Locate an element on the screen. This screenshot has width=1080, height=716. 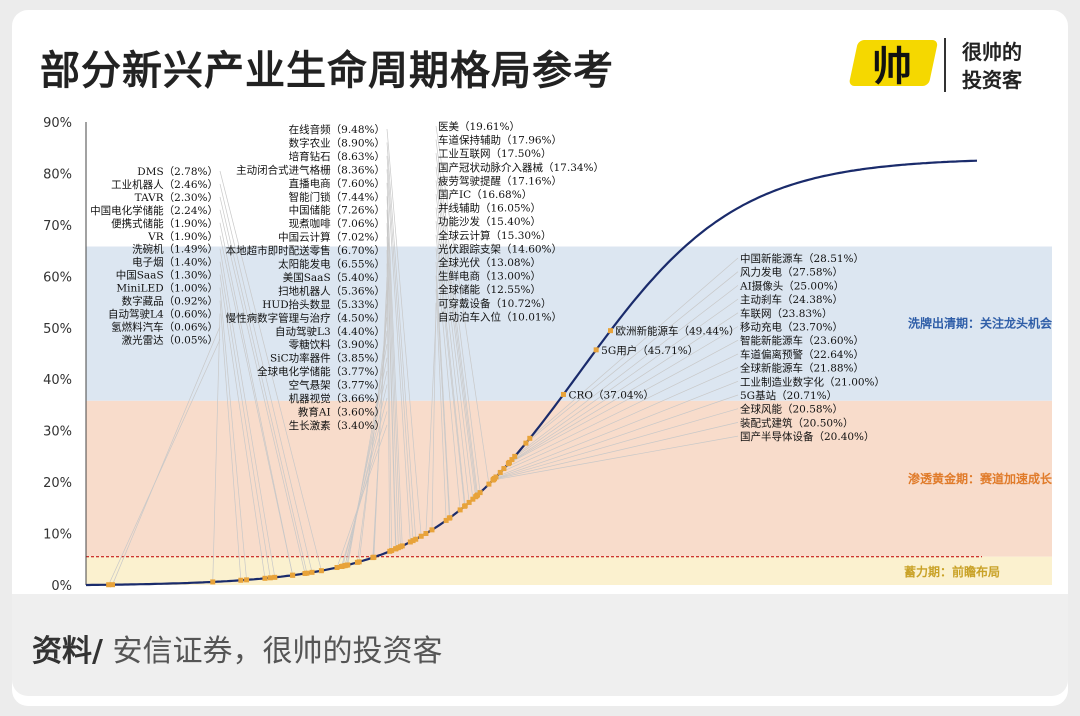
data-label: 数字藏品（0.92%） is located at coordinates (170, 301).